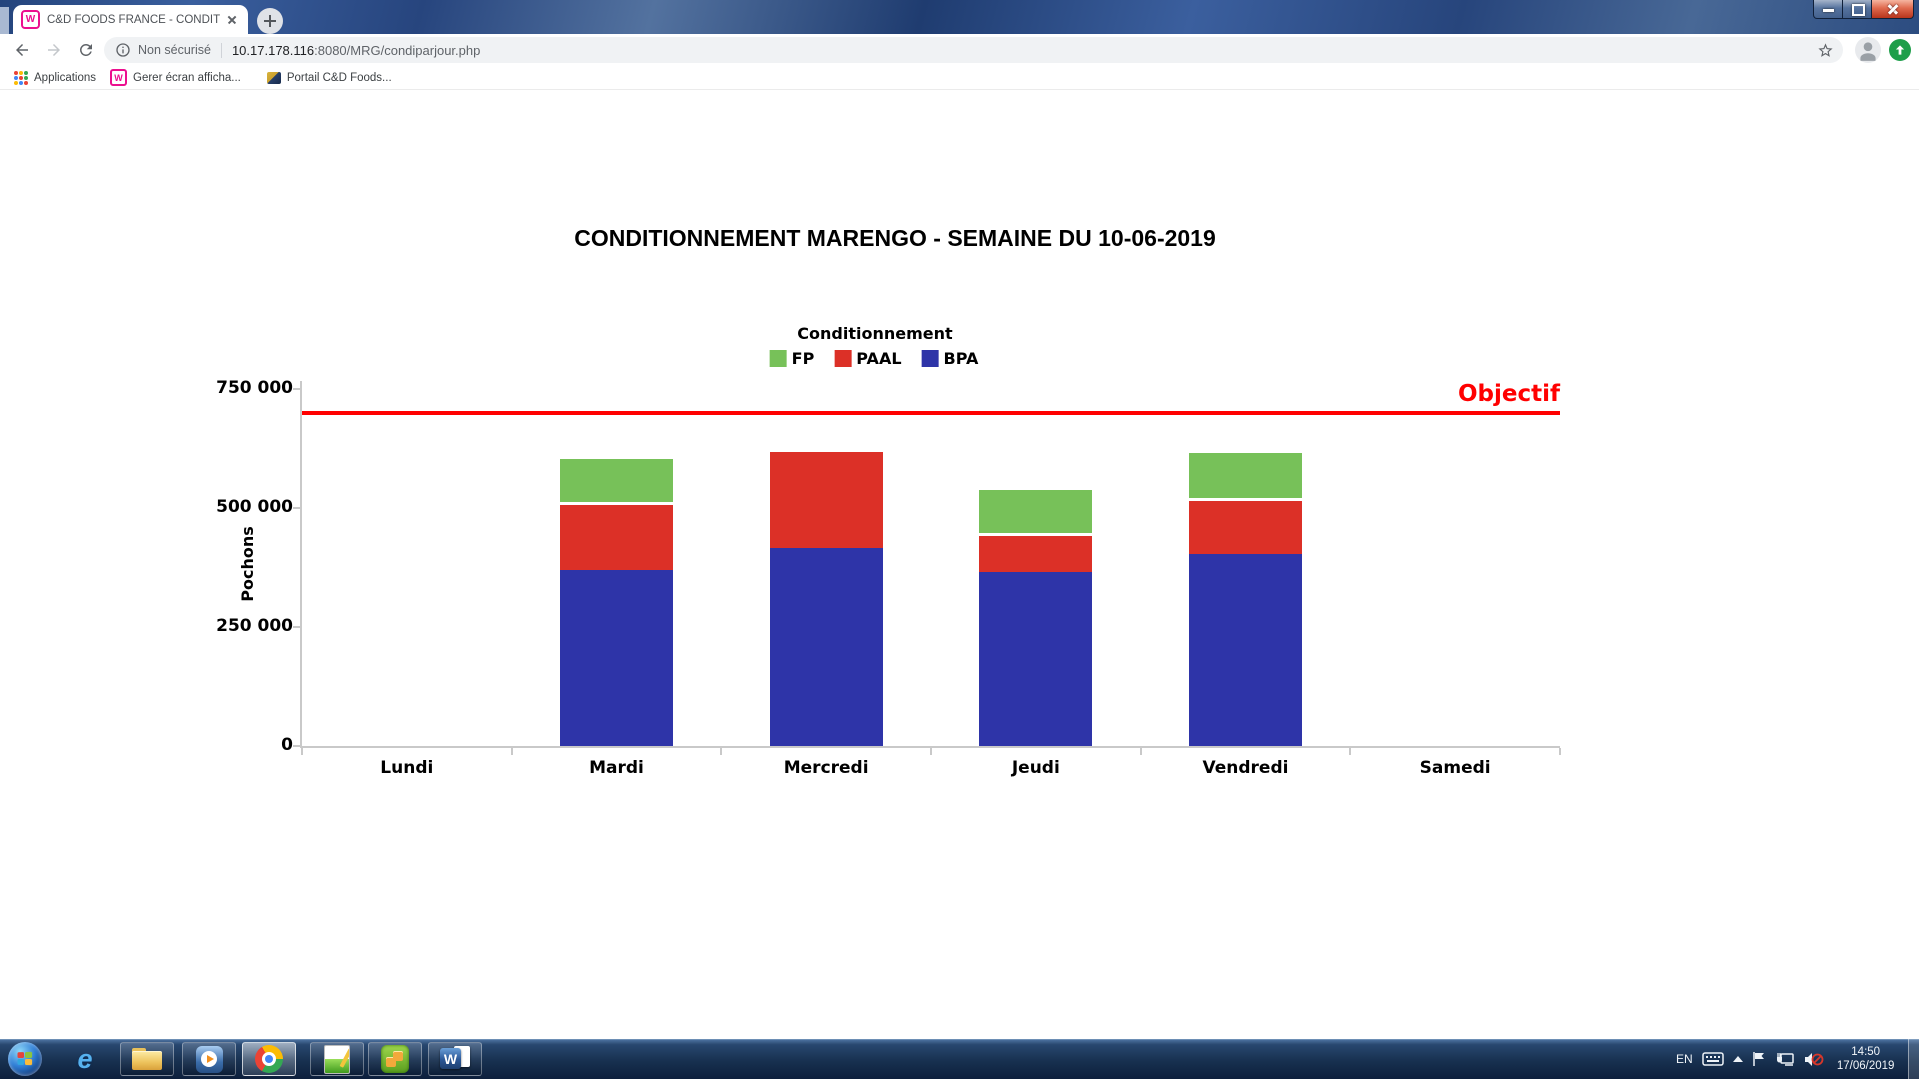 This screenshot has height=1079, width=1919. I want to click on frame-edge, so click(4, 20).